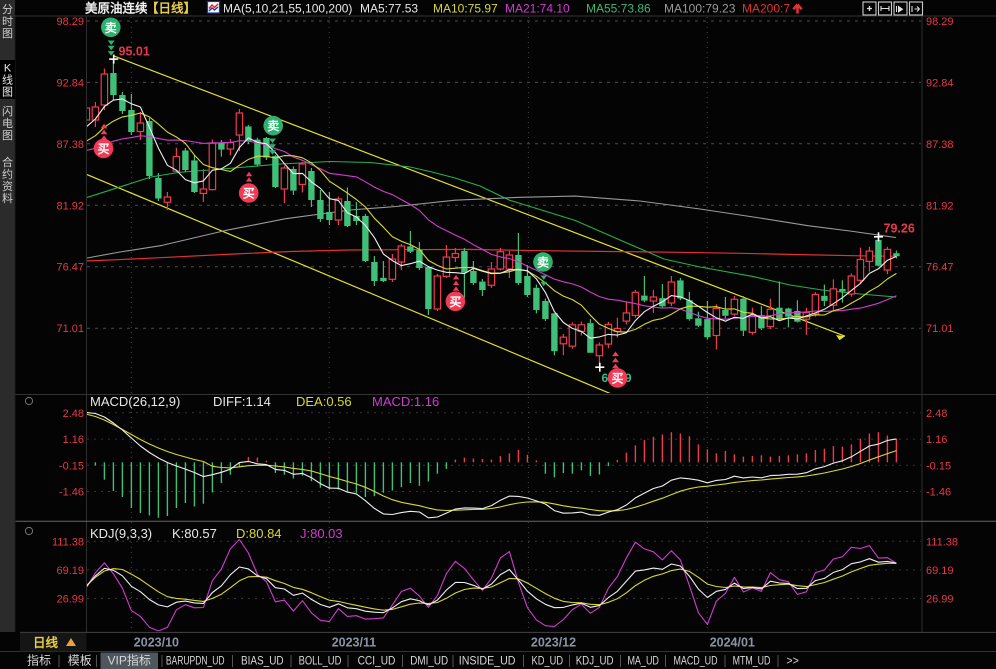 The width and height of the screenshot is (996, 669). What do you see at coordinates (643, 662) in the screenshot?
I see `svg-text: MA_UD` at bounding box center [643, 662].